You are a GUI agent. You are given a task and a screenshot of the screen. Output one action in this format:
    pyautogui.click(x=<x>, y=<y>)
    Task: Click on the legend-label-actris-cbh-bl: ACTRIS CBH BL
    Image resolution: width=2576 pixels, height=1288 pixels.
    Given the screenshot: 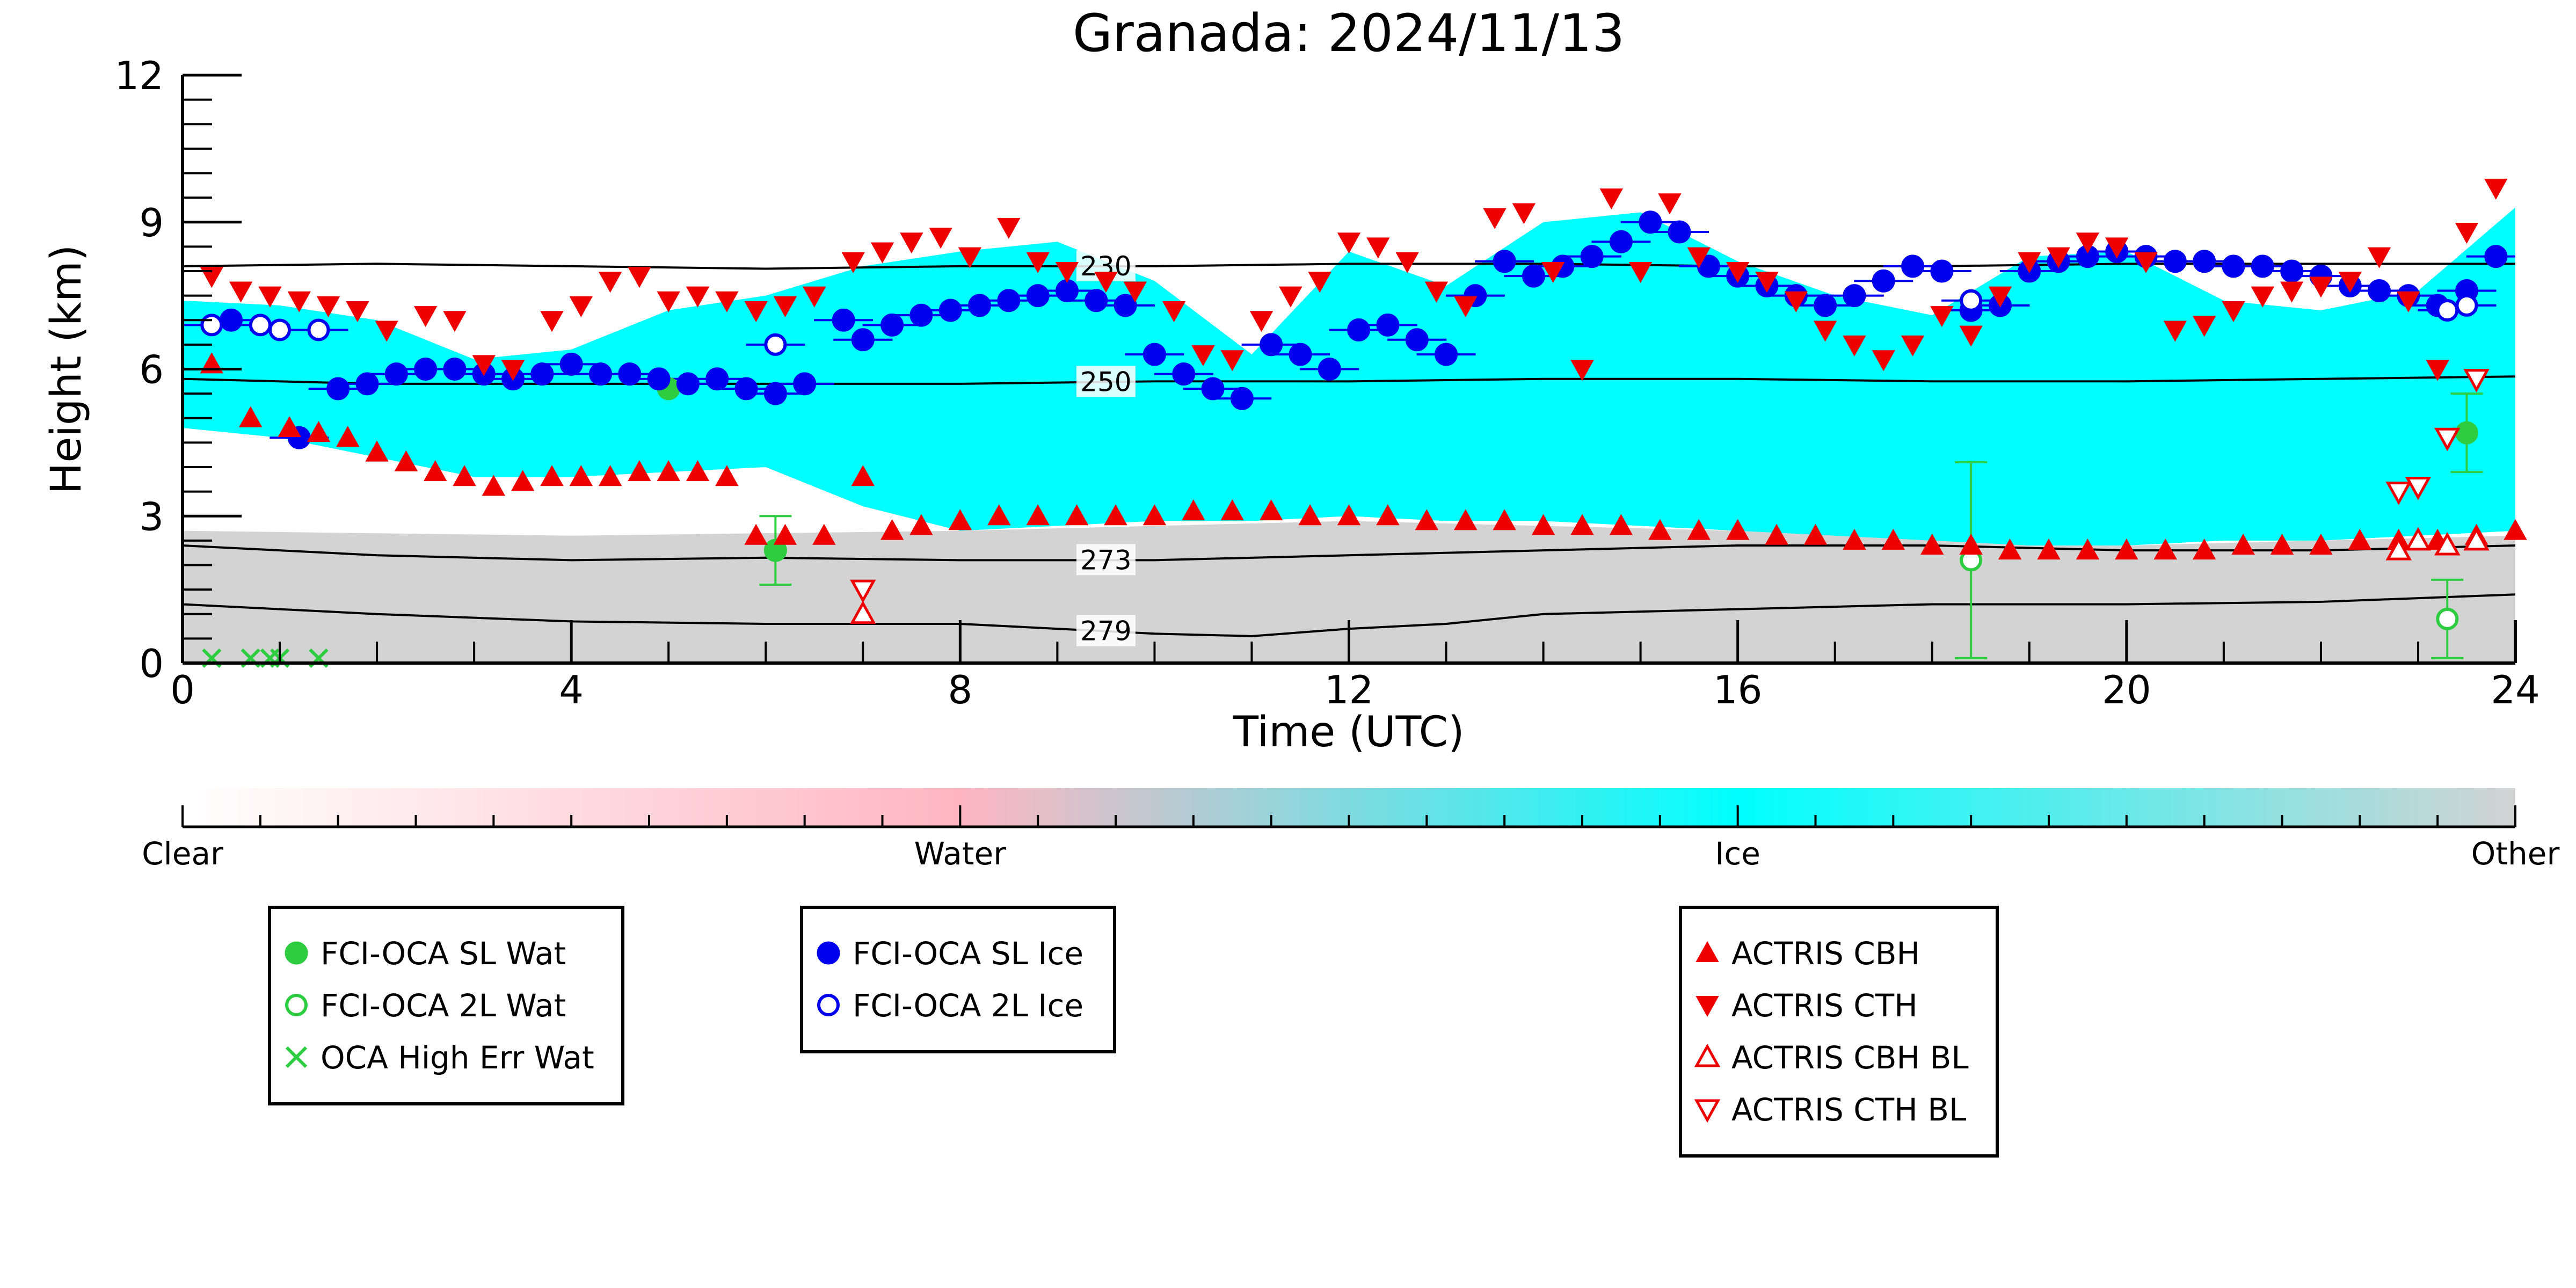 What is the action you would take?
    pyautogui.click(x=1850, y=1057)
    